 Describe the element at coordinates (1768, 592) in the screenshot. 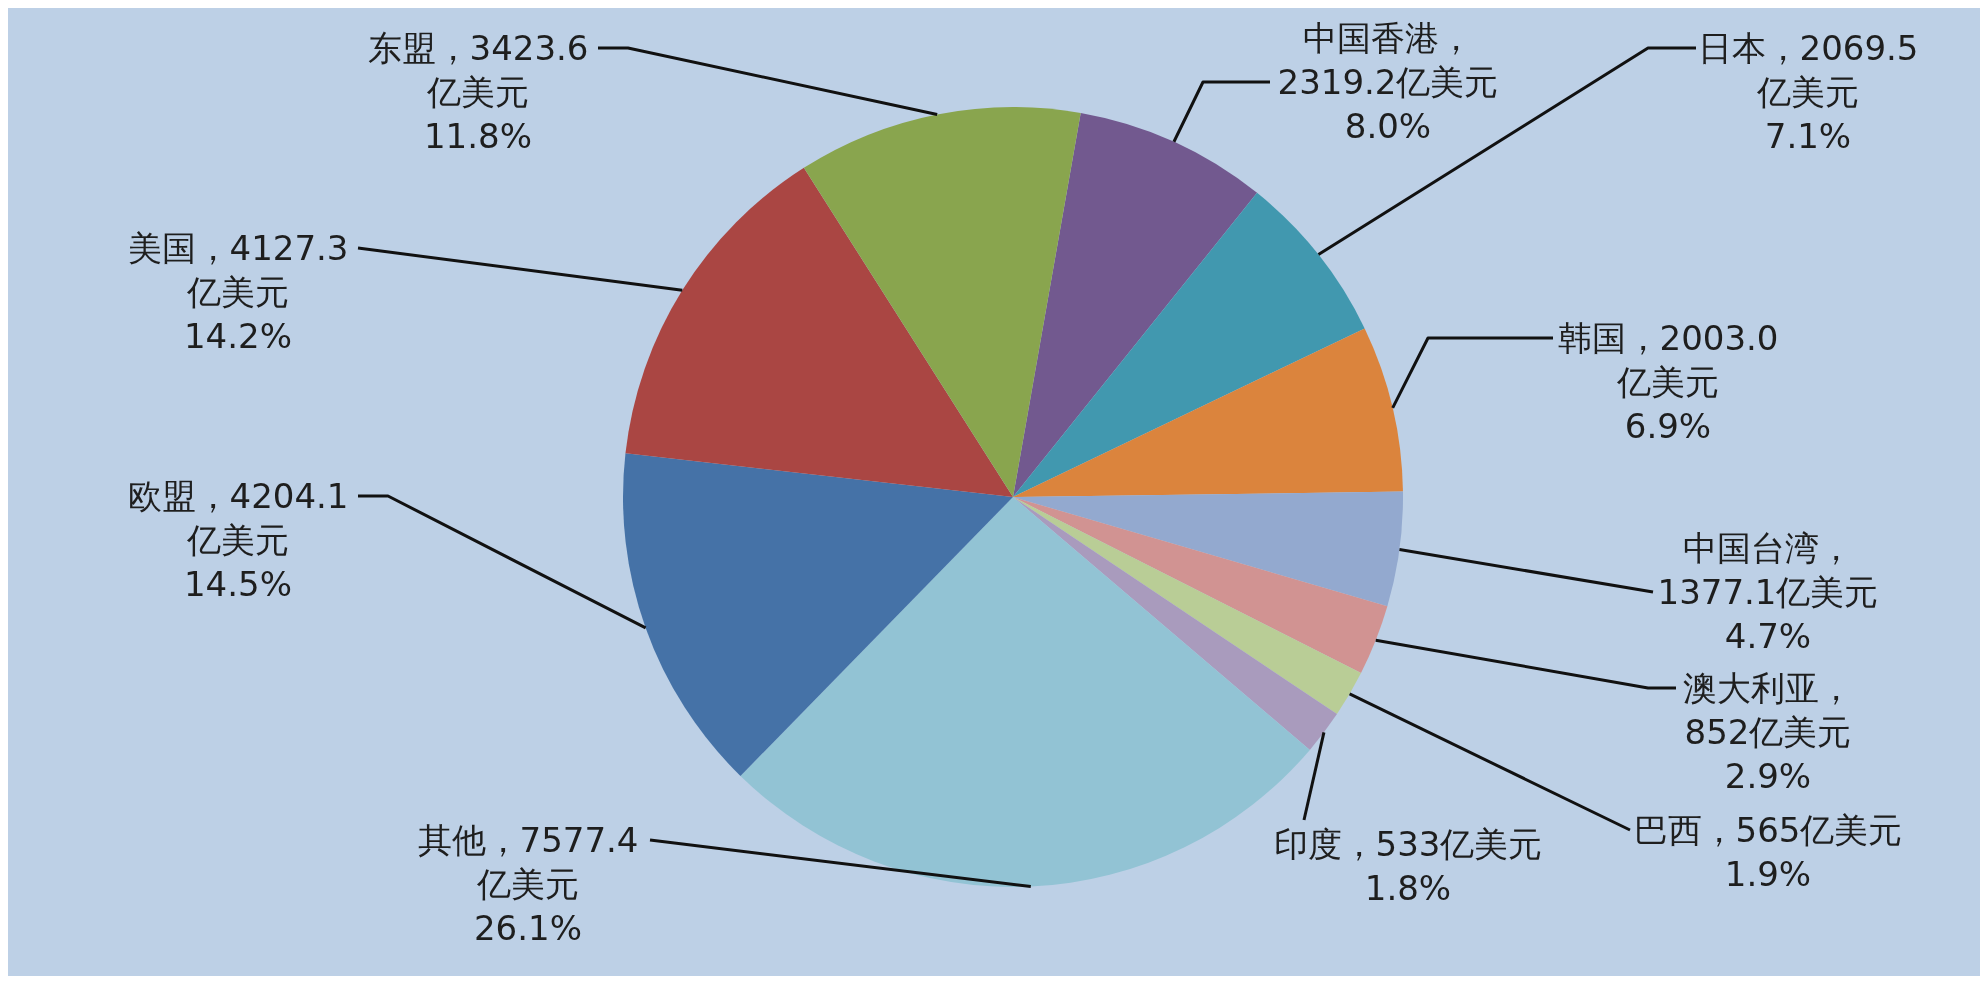

I see `slice-label: 中国台湾， 1377.1亿美元 4.7%` at that location.